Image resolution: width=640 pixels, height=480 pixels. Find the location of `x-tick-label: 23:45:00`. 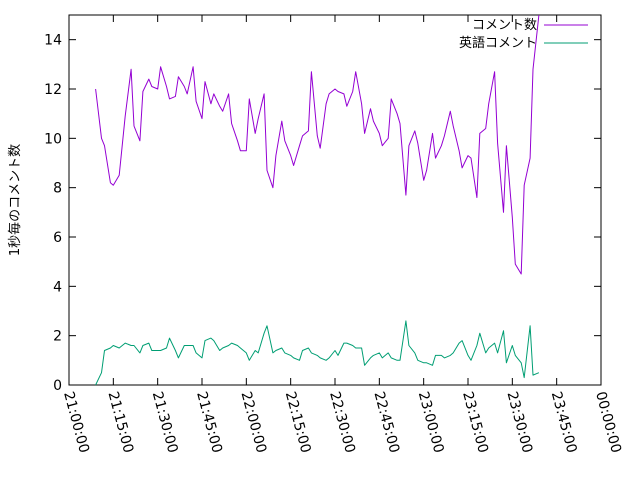

x-tick-label: 23:45:00 is located at coordinates (564, 422).